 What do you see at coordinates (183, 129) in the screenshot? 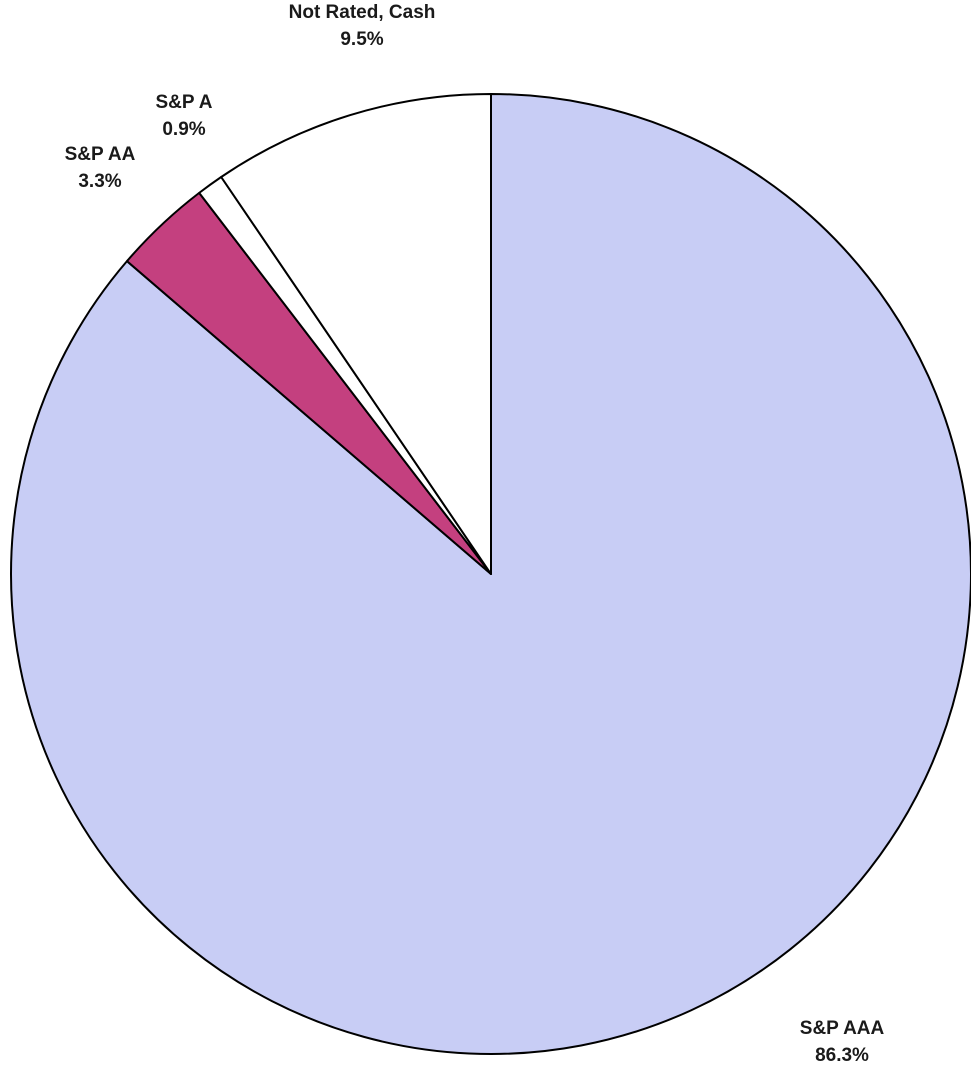
I see `slice-value-s-p-a: 0.9%` at bounding box center [183, 129].